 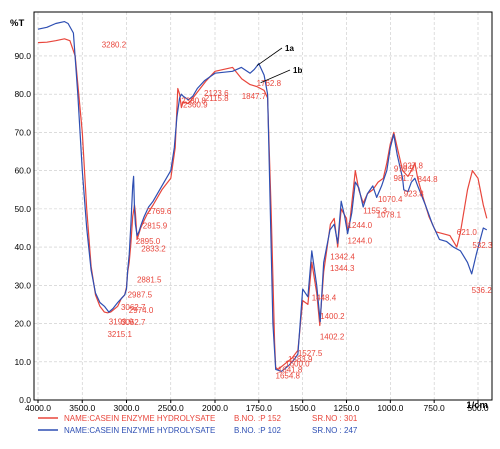 What do you see at coordinates (390, 199) in the screenshot?
I see `peak-label: 1070.4` at bounding box center [390, 199].